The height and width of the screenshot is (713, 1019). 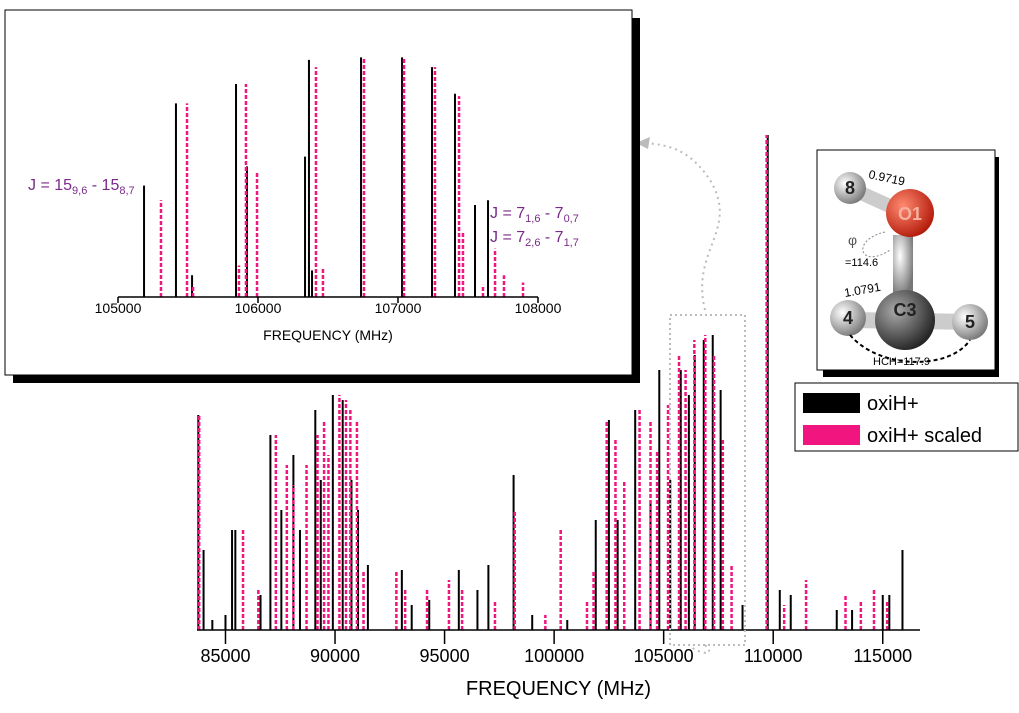 What do you see at coordinates (126, 191) in the screenshot?
I see `annotation-subscript: 8,7` at bounding box center [126, 191].